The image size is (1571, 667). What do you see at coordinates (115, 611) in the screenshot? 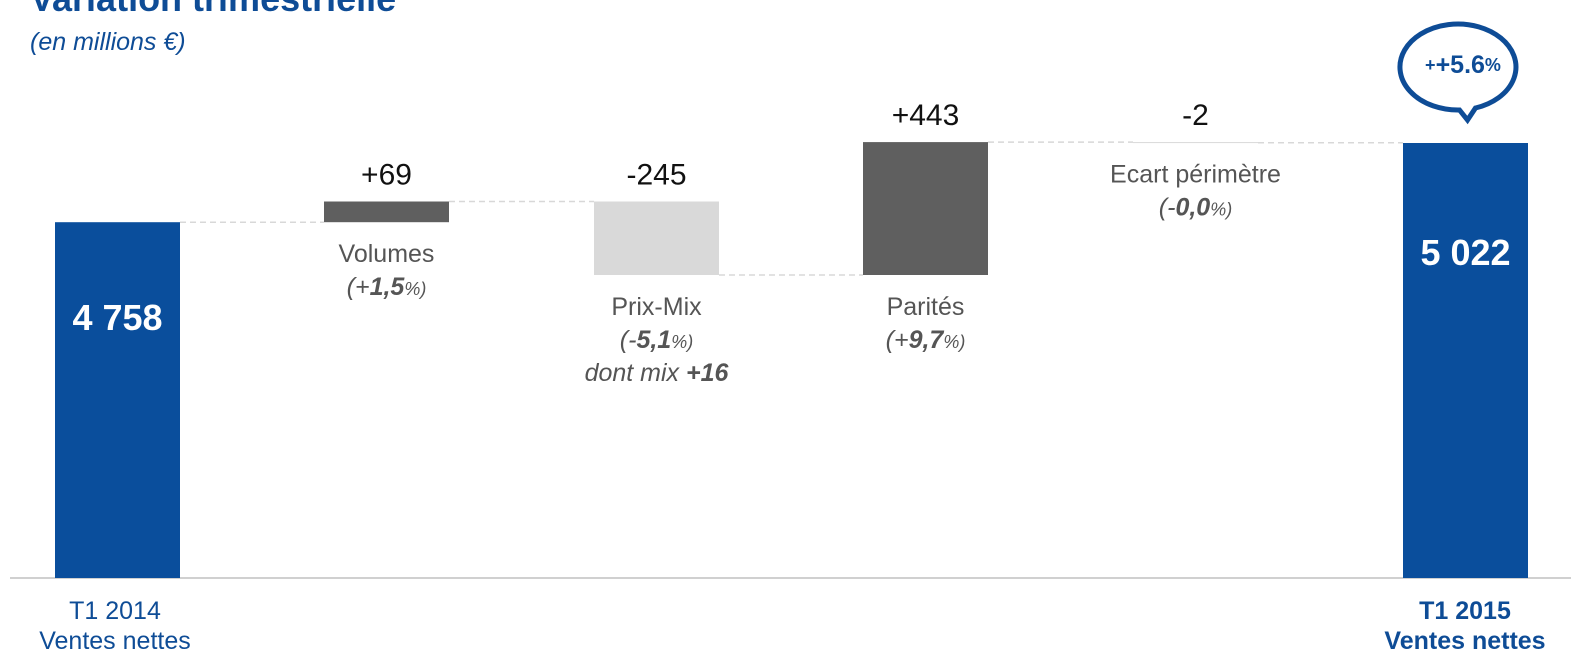
I see `category-start-period: T1 2014` at bounding box center [115, 611].